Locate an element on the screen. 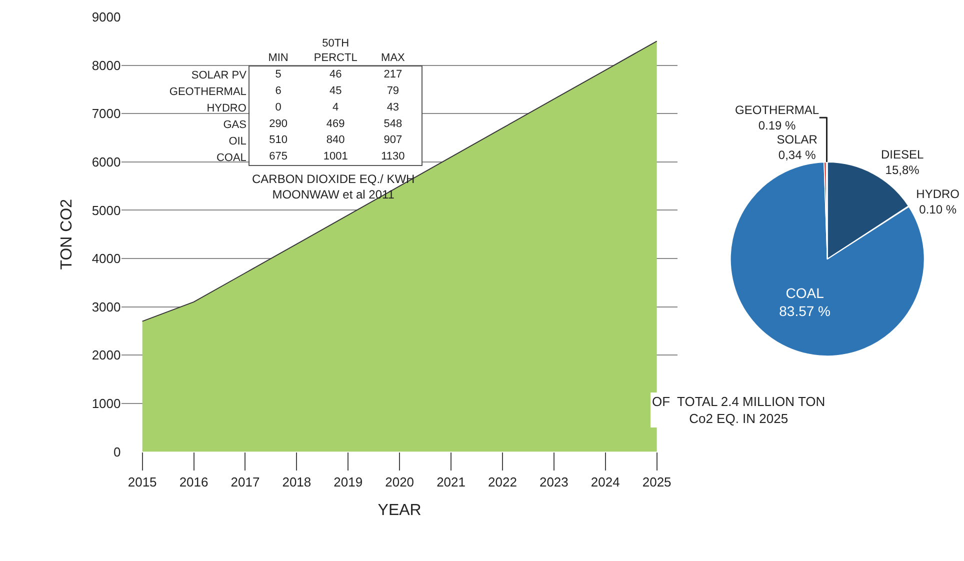 The width and height of the screenshot is (964, 561). data-label: 45 is located at coordinates (335, 90).